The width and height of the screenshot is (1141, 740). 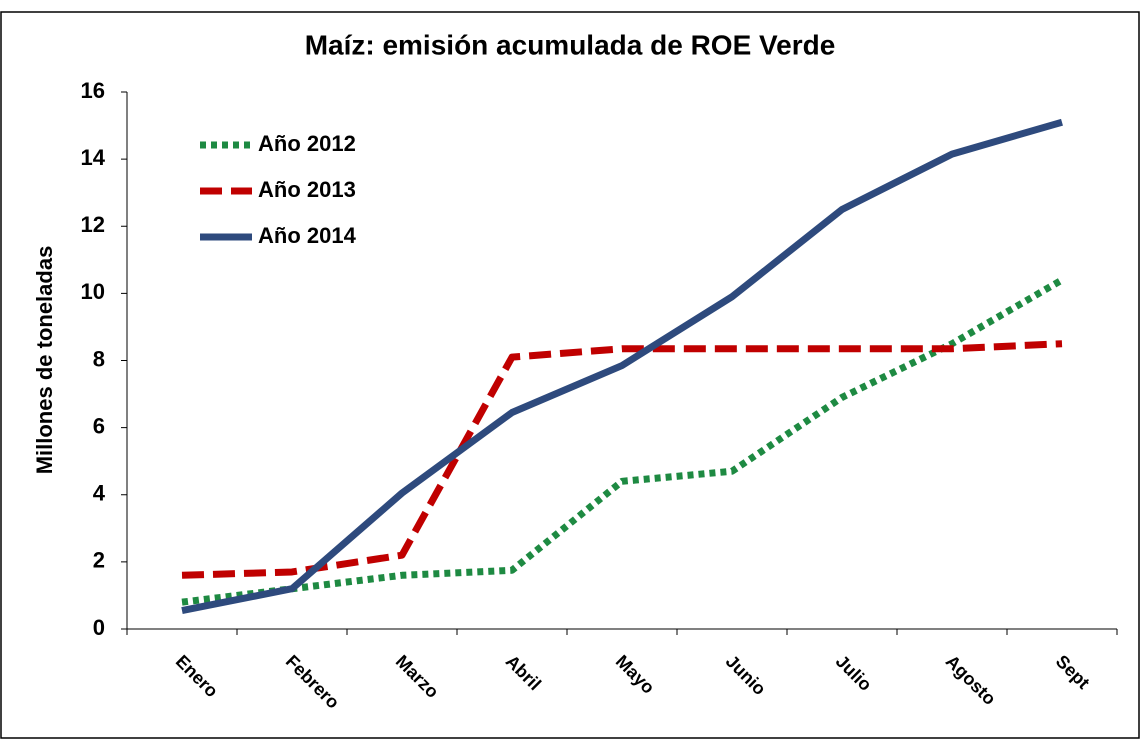 What do you see at coordinates (307, 143) in the screenshot?
I see `legend-label: Año 2012` at bounding box center [307, 143].